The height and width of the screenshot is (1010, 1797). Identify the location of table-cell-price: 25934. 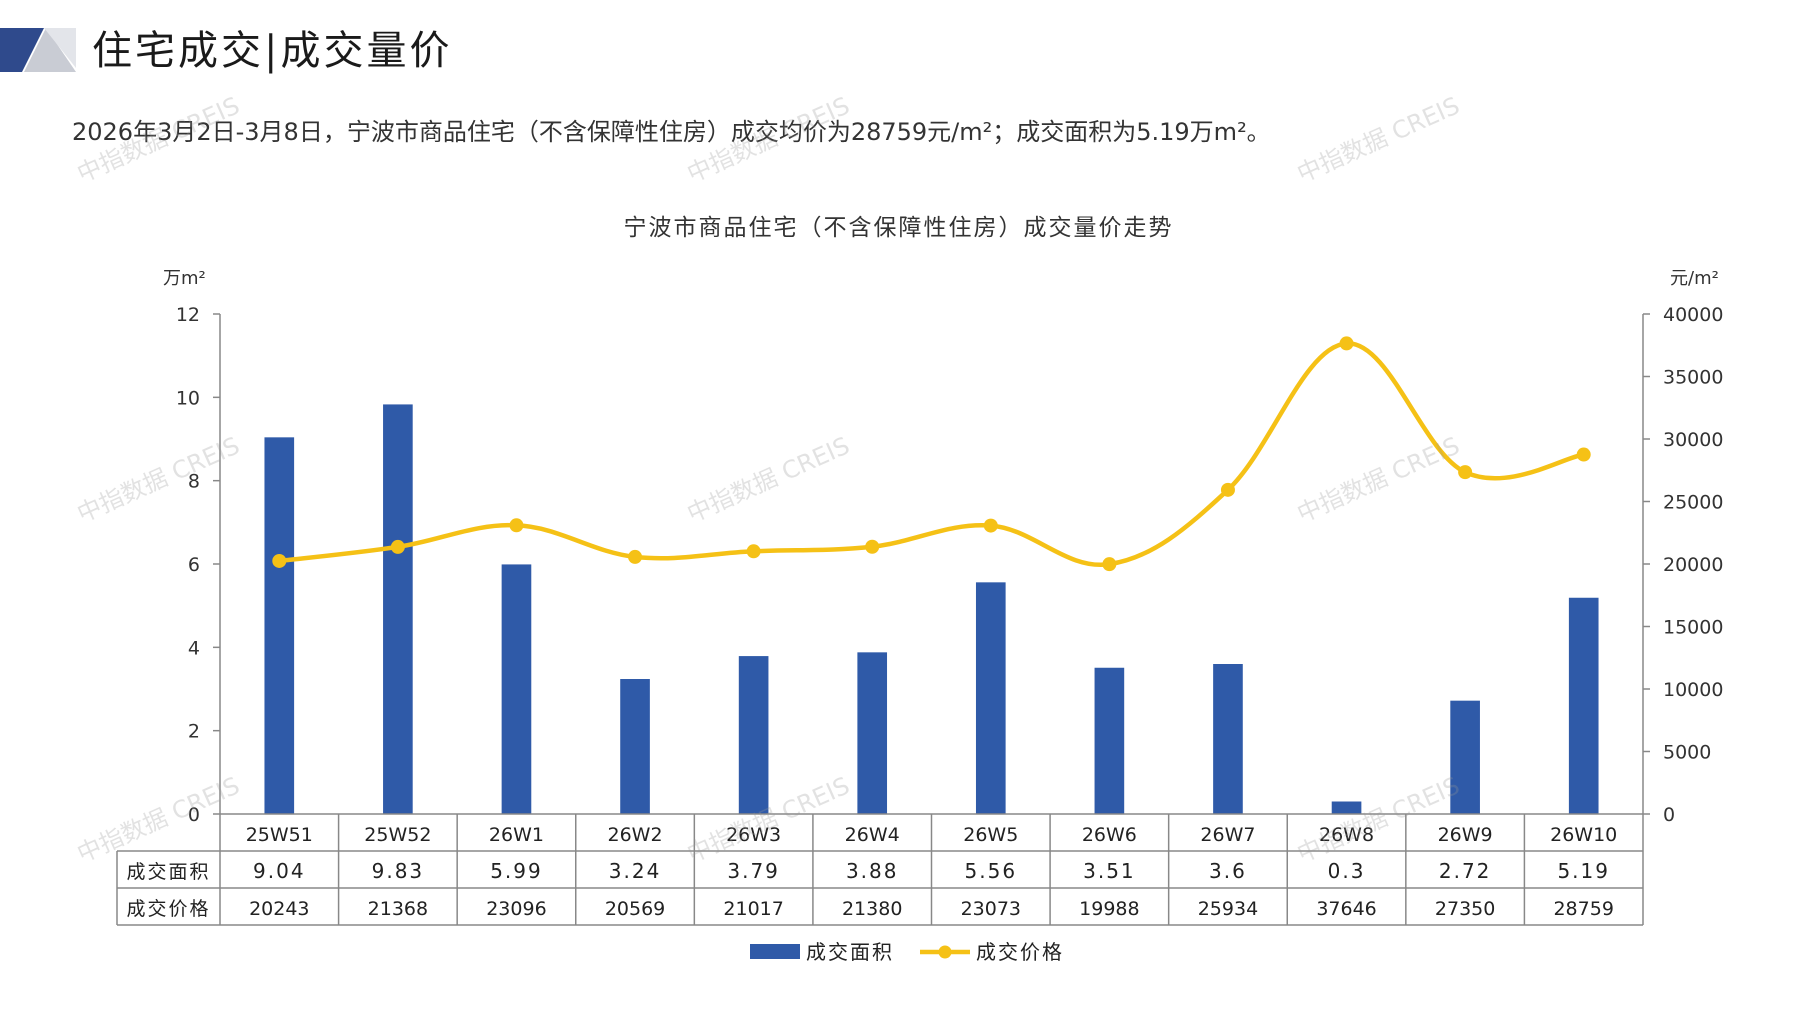
(1228, 909).